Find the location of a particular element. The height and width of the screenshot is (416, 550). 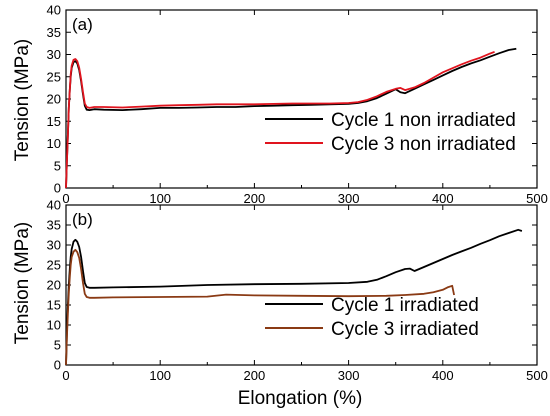

legend-label-b-2: Cycle 3 irradiated is located at coordinates (405, 329).